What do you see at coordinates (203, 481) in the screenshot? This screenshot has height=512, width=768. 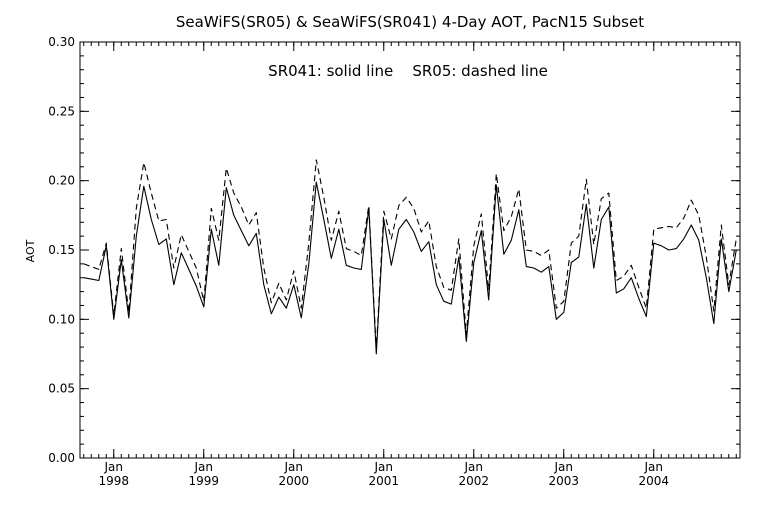 I see `x-tick-year-label: 1999` at bounding box center [203, 481].